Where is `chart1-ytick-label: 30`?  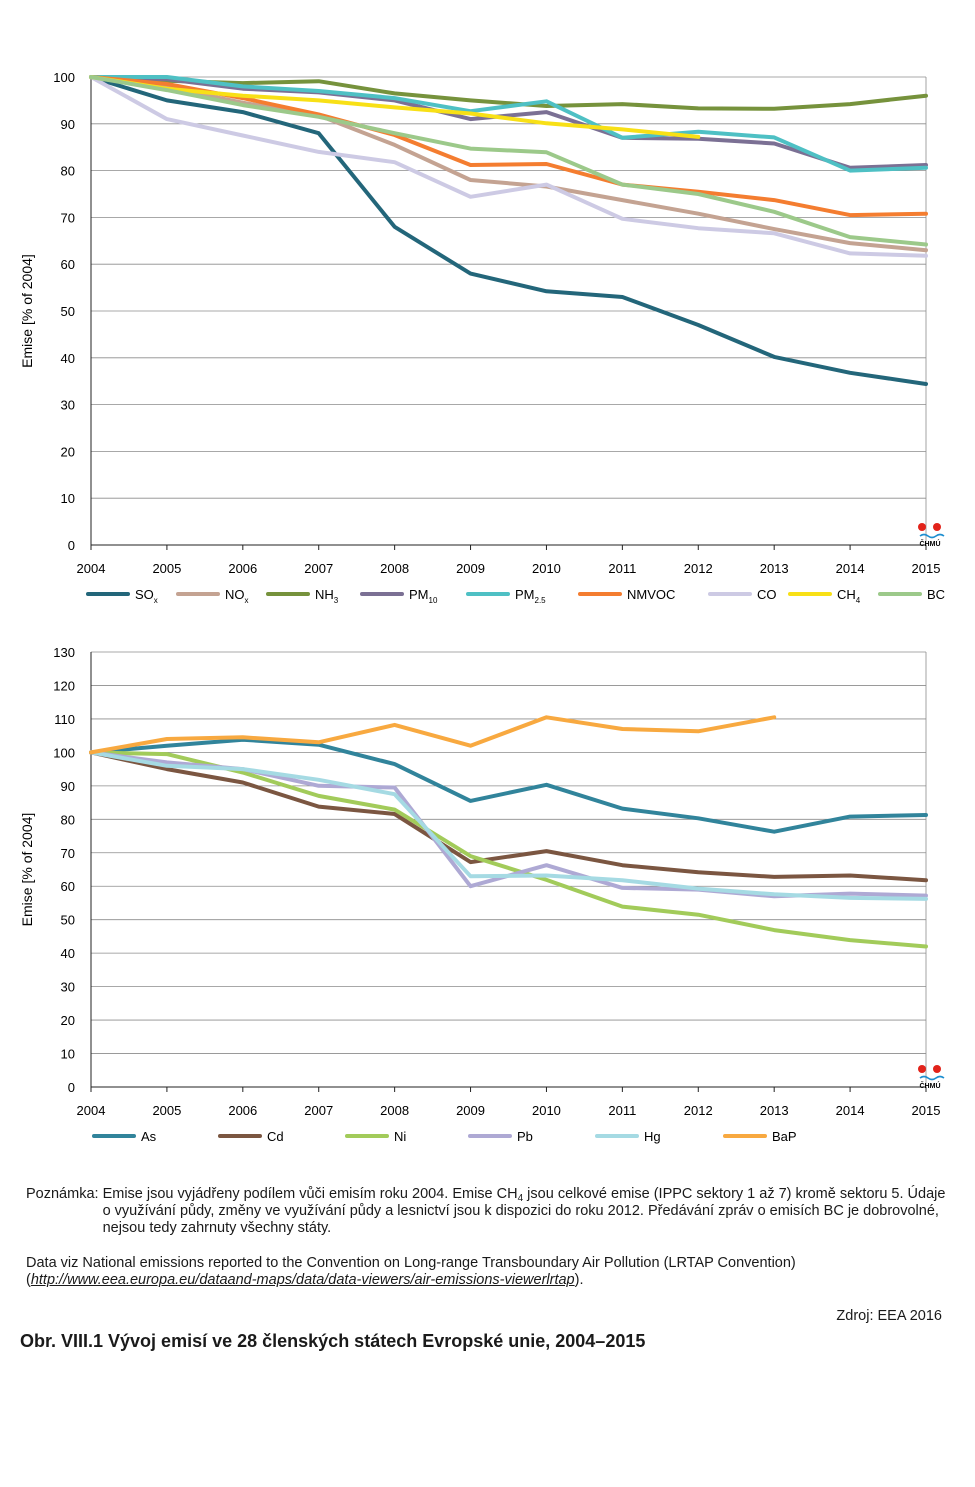
chart1-ytick-label: 30 is located at coordinates (68, 405).